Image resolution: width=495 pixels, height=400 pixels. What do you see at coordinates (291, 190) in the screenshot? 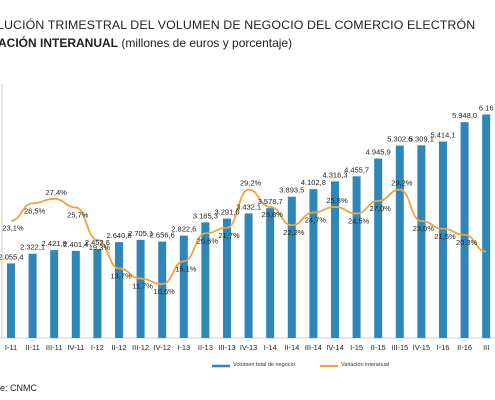
I see `bar-value-label: 3.893,5` at bounding box center [291, 190].